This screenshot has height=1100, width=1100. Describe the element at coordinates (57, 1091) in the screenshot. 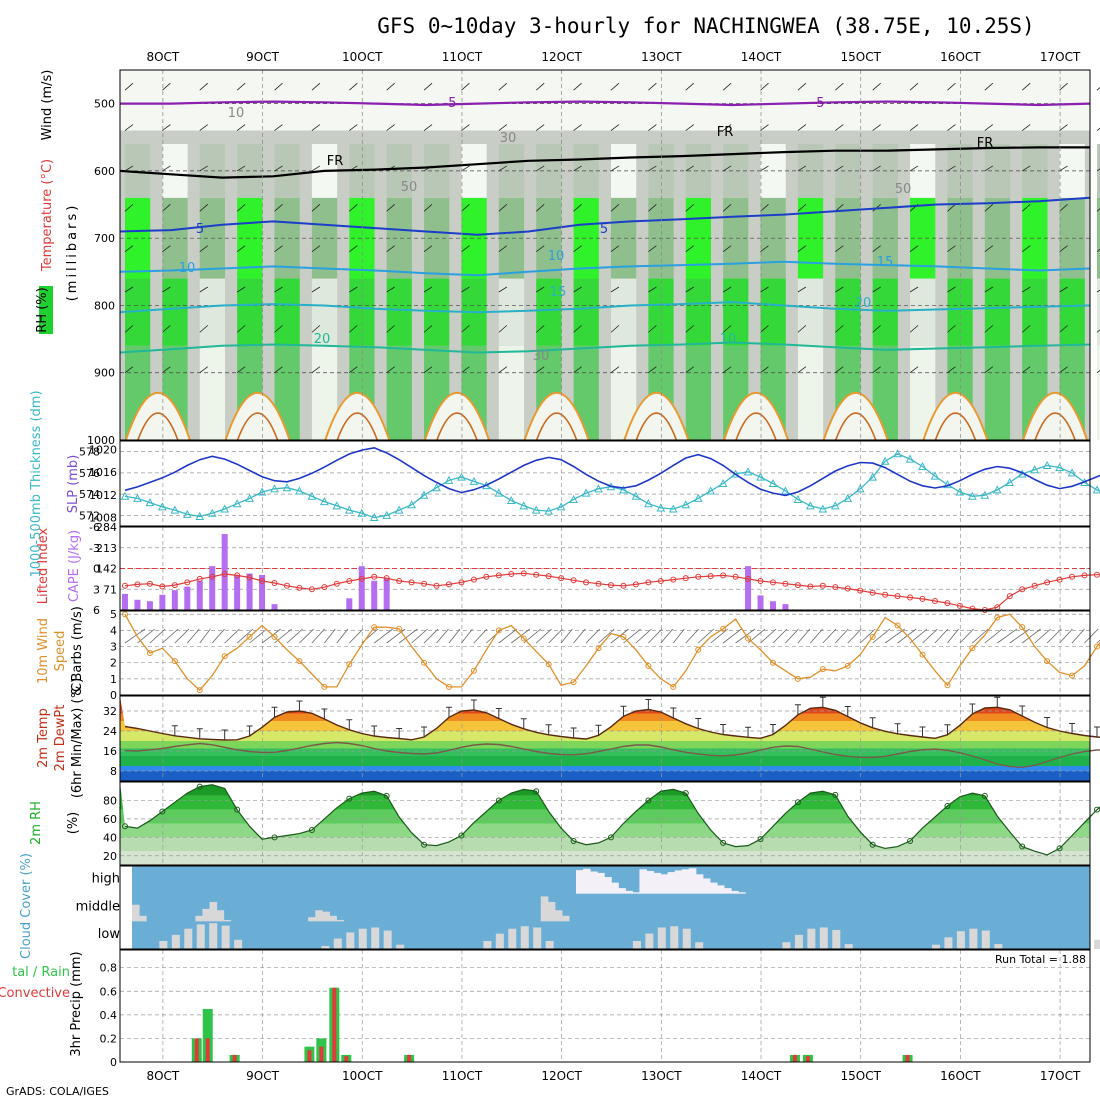

I see `credit-label: GrADS: COLA/IGES` at that location.